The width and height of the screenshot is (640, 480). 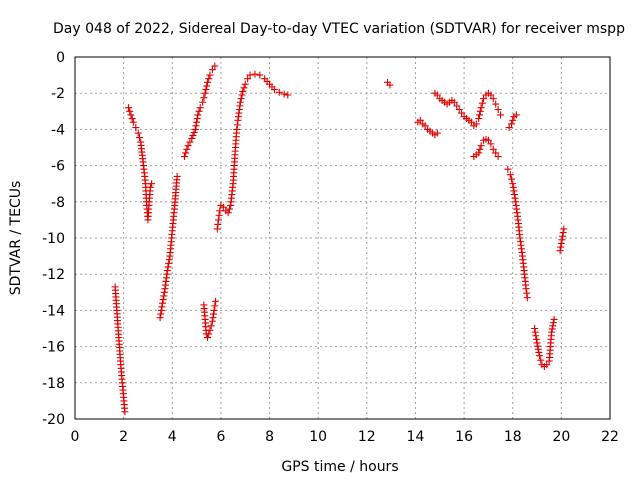 What do you see at coordinates (58, 203) in the screenshot?
I see `y-tick-label: -8` at bounding box center [58, 203].